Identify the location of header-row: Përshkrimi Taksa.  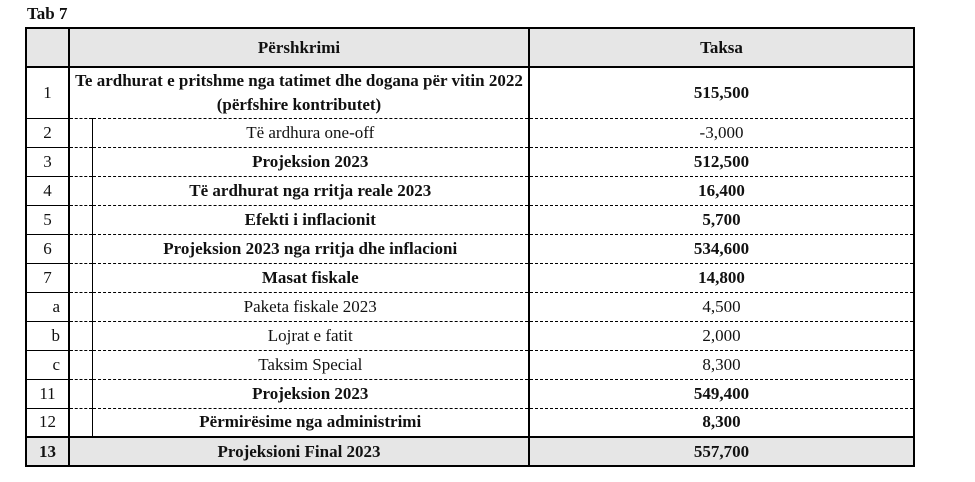
(470, 48).